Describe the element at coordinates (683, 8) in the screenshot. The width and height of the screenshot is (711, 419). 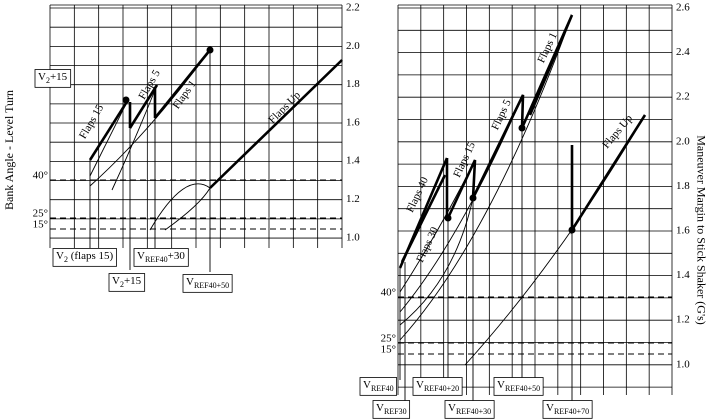
I see `y-tick-label: 2.6` at that location.